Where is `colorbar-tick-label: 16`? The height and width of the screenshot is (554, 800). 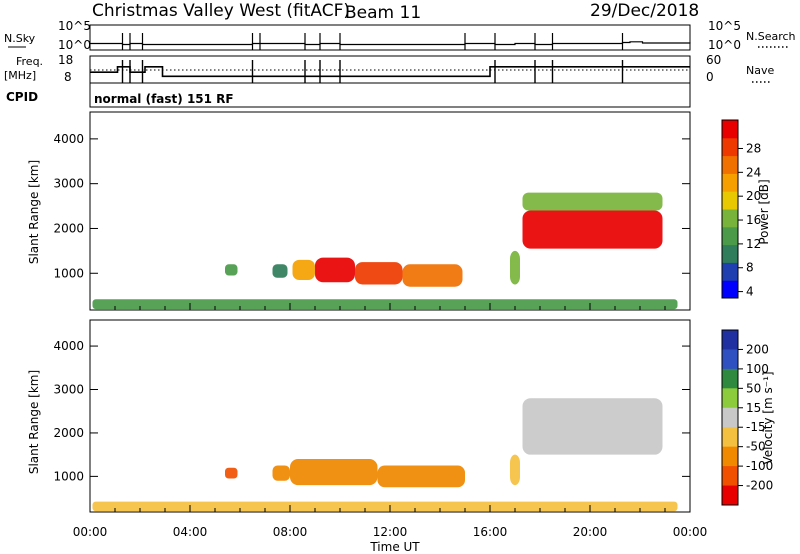
colorbar-tick-label: 16 is located at coordinates (753, 220).